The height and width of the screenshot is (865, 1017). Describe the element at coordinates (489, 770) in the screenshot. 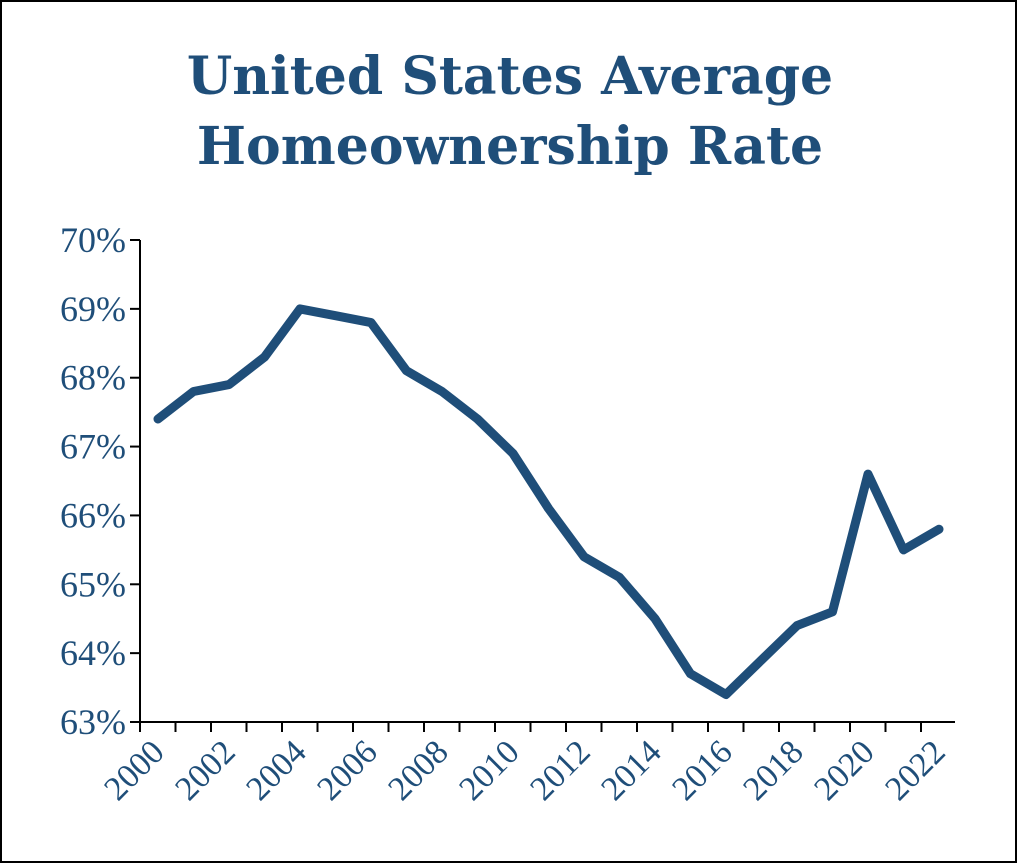

I see `x-tick-label: 2010` at that location.